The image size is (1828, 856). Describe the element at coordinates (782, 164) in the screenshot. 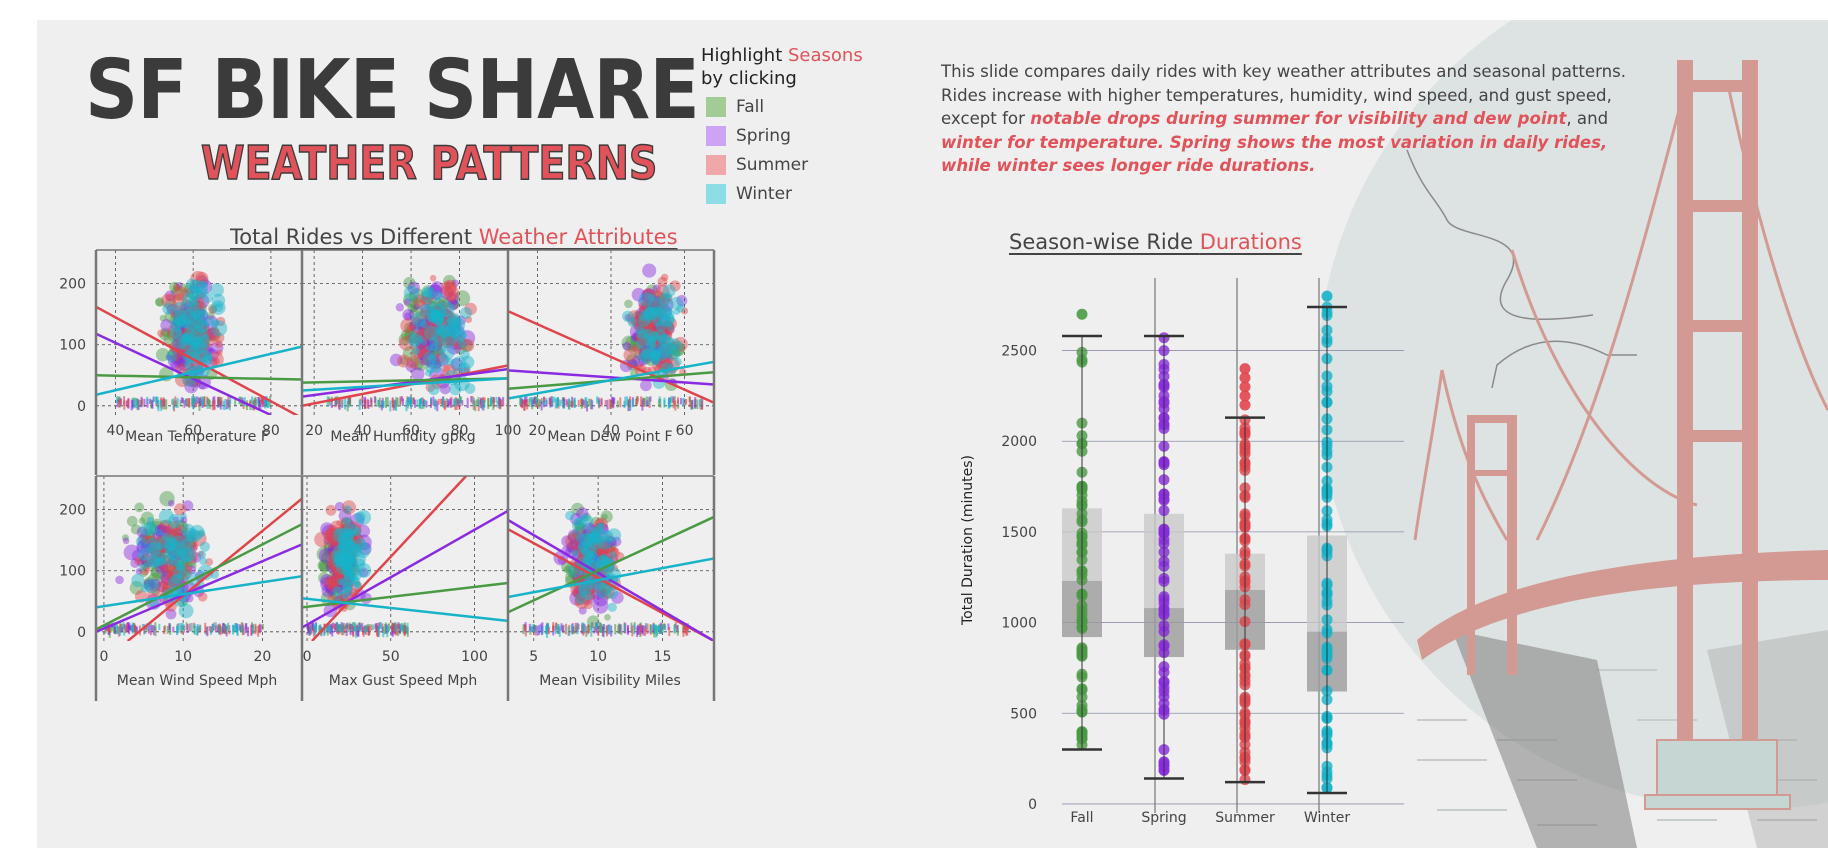

I see `legend-item-summer: Summer` at that location.